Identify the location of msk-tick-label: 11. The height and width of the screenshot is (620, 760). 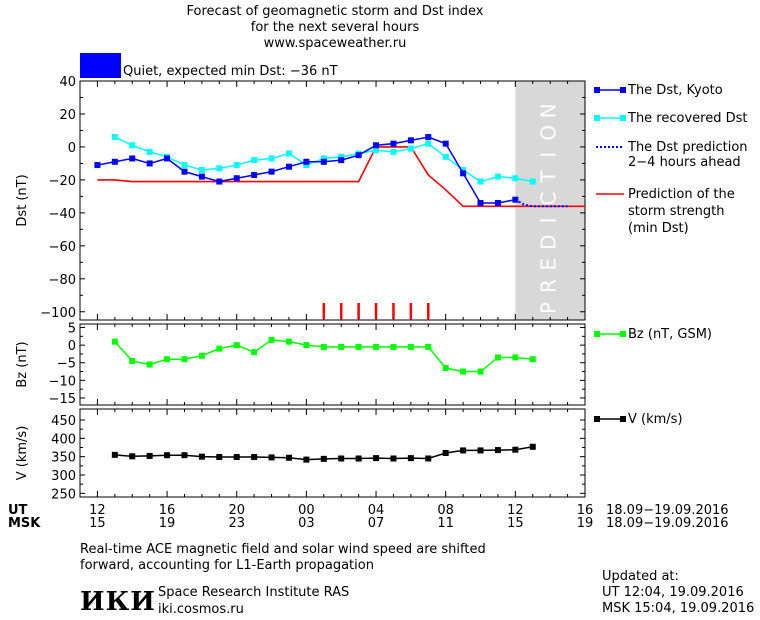
(445, 523).